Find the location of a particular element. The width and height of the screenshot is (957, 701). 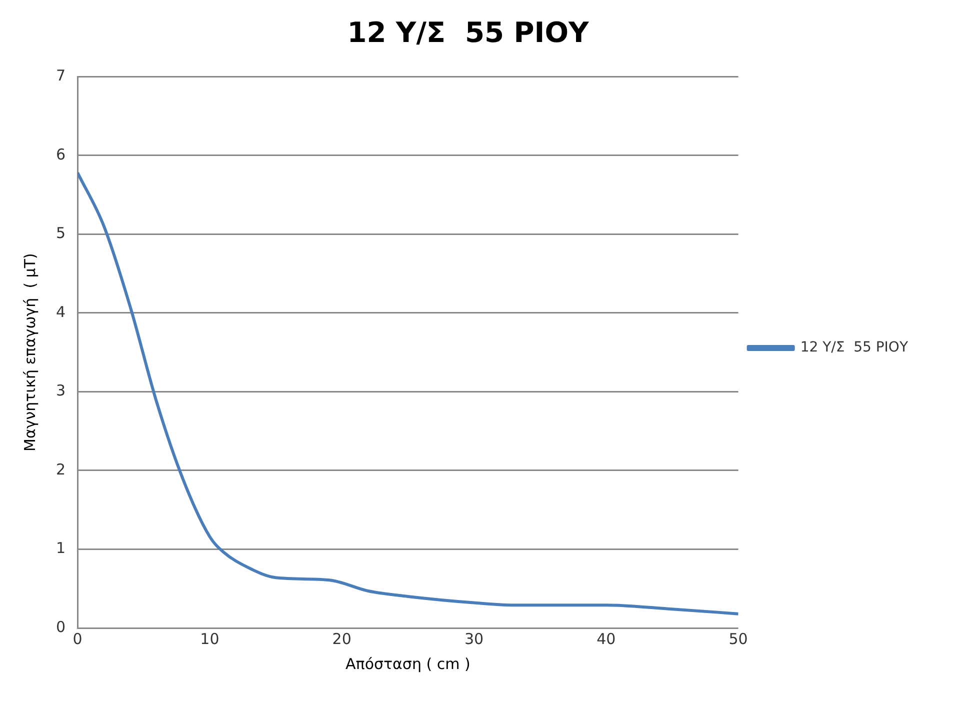

y-tick-label: 4 is located at coordinates (61, 311).